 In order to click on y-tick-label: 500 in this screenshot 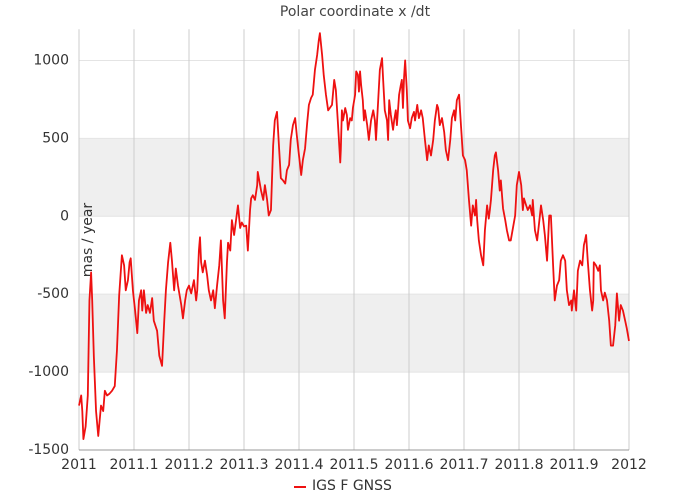, I will do `click(55, 138)`.